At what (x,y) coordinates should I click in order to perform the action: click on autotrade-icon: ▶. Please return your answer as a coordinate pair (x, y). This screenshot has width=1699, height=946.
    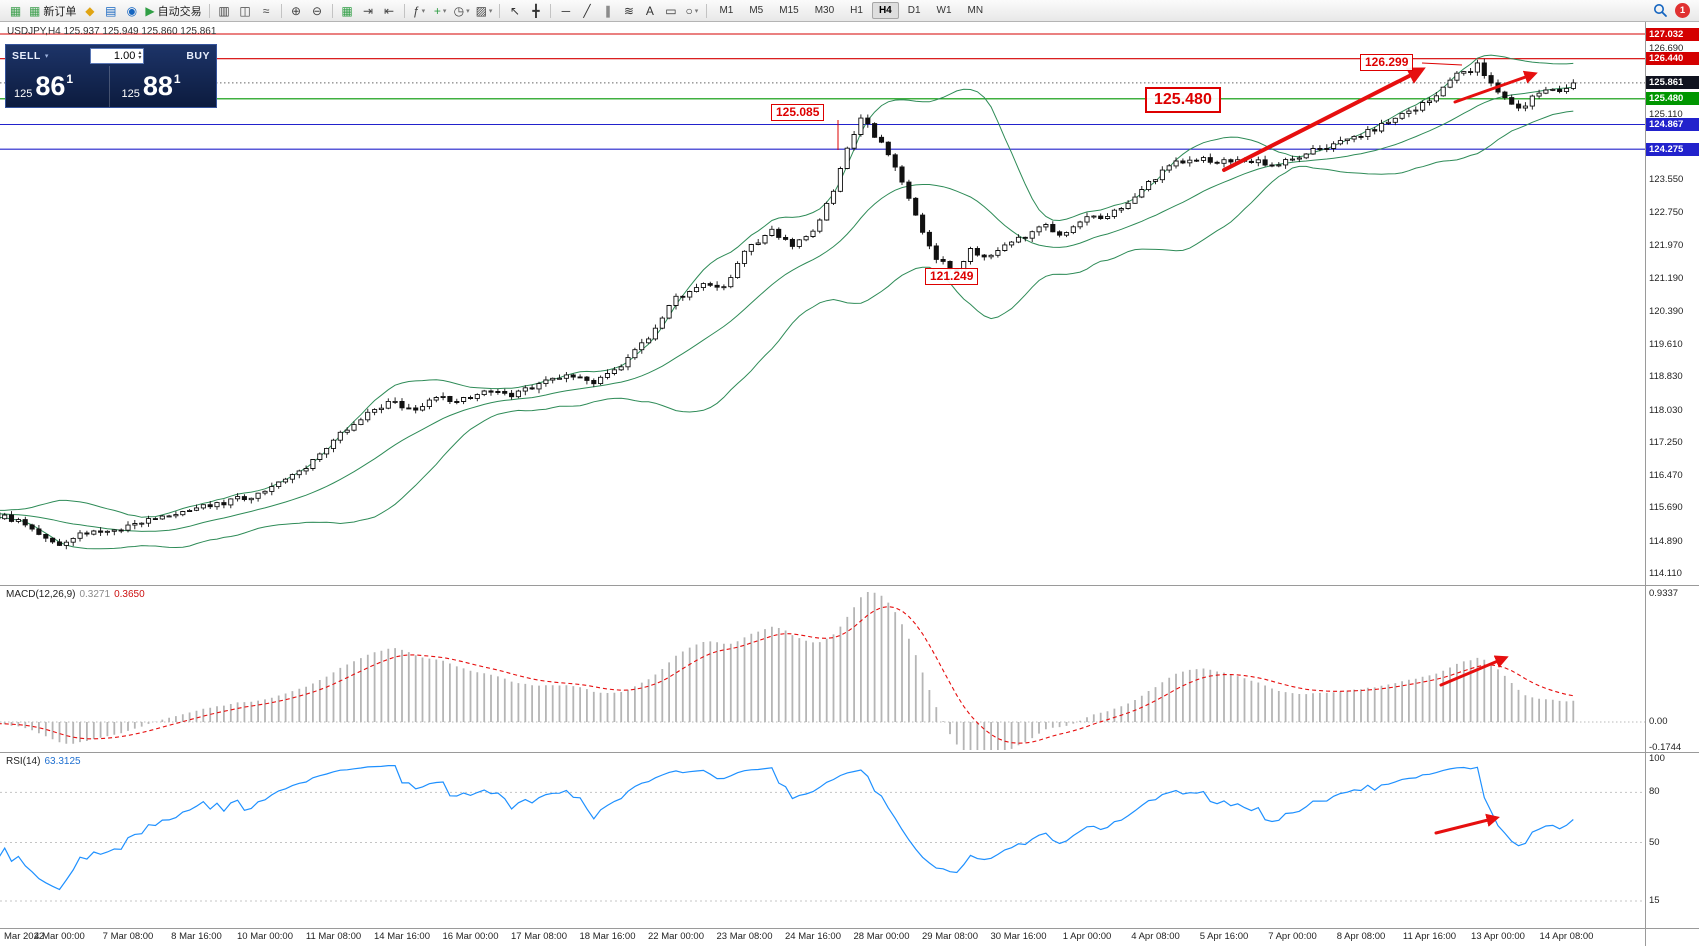
    Looking at the image, I should click on (150, 10).